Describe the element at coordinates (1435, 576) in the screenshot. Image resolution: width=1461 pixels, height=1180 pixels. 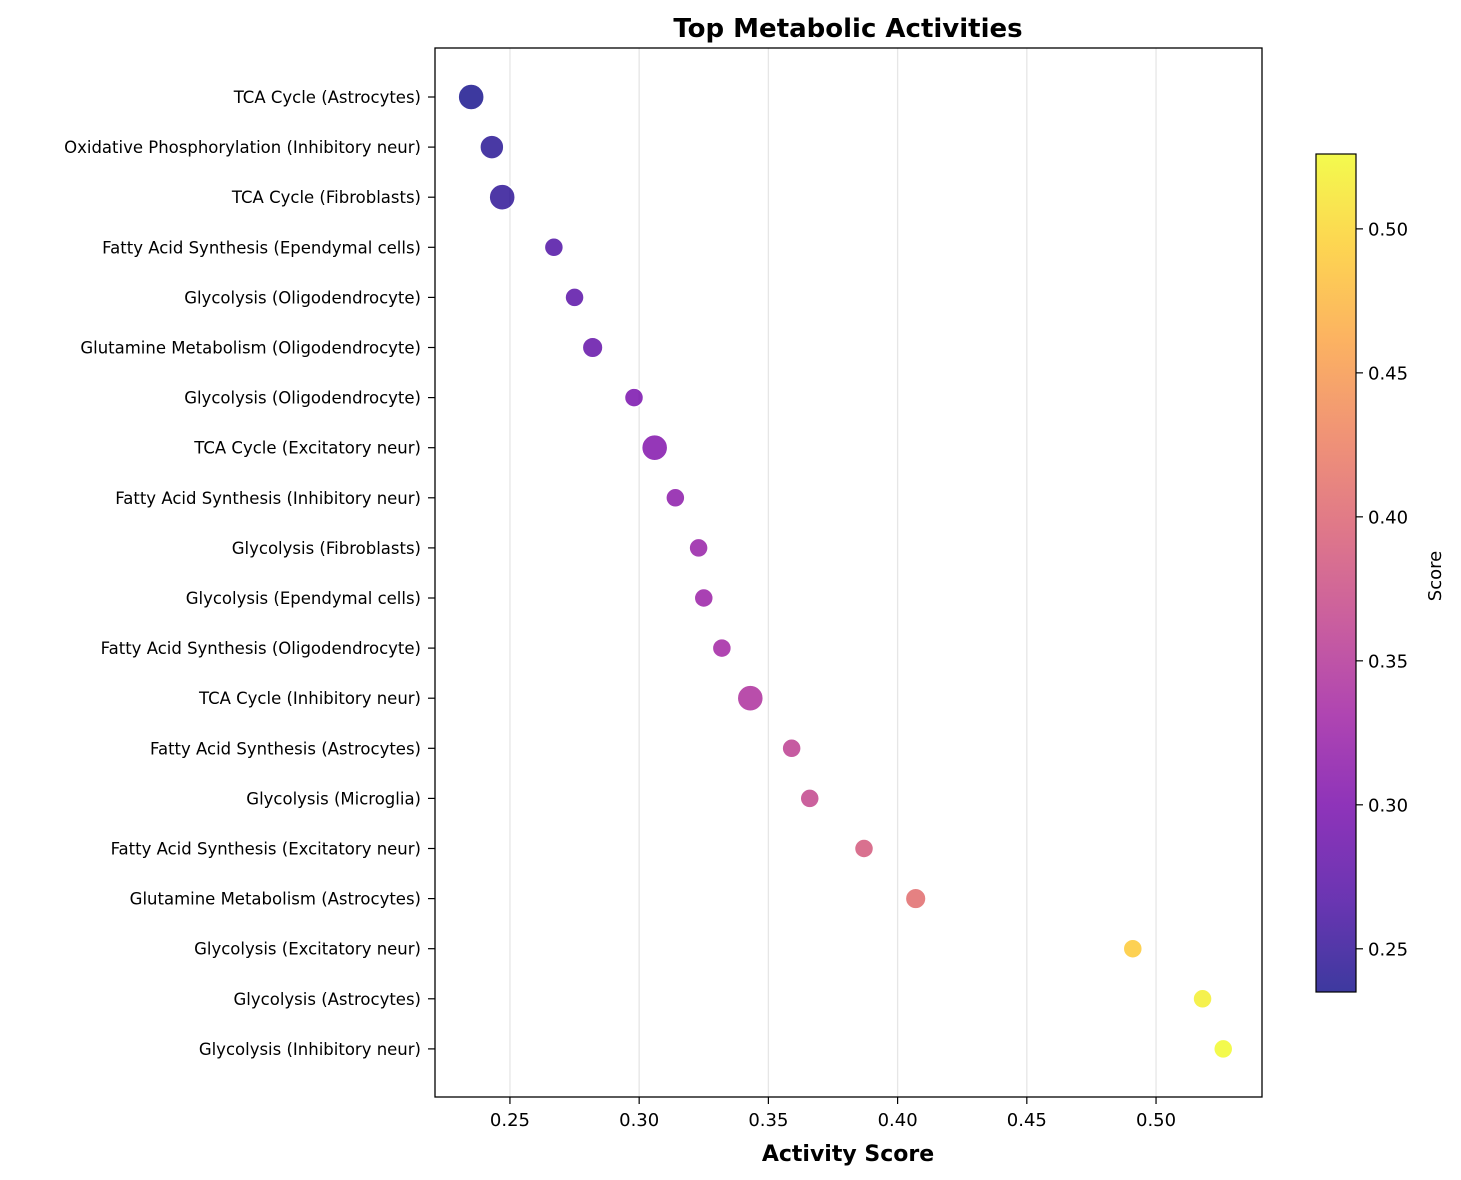
I see `colorbar-label: Score` at that location.